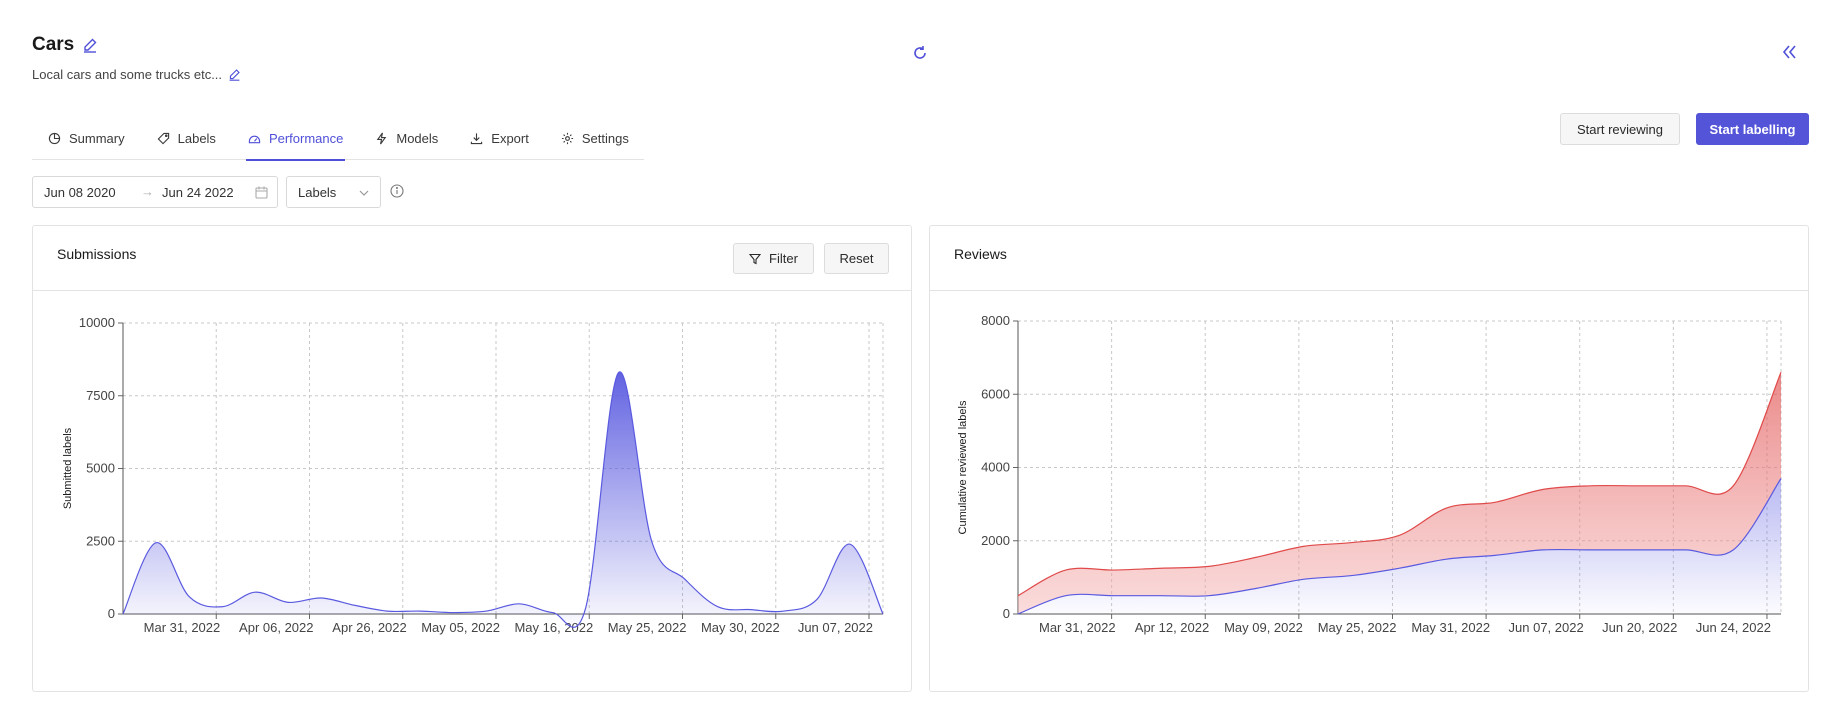 This screenshot has width=1842, height=710. I want to click on tab-label: Performance, so click(306, 138).